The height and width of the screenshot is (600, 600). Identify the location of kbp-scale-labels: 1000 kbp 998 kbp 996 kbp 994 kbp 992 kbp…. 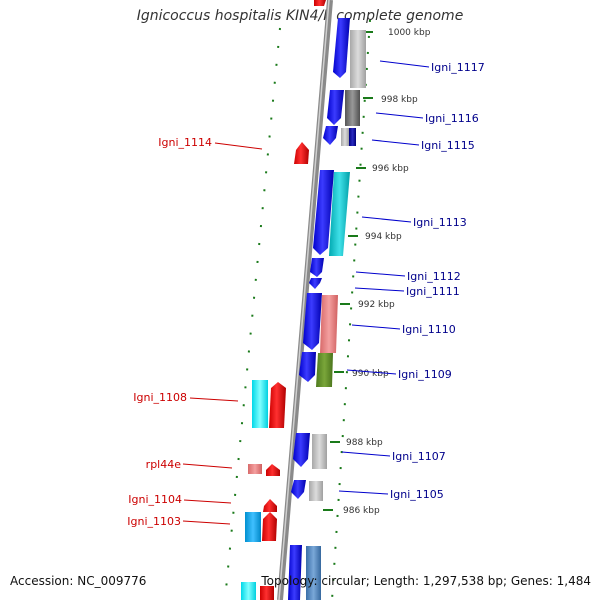
(387, 272).